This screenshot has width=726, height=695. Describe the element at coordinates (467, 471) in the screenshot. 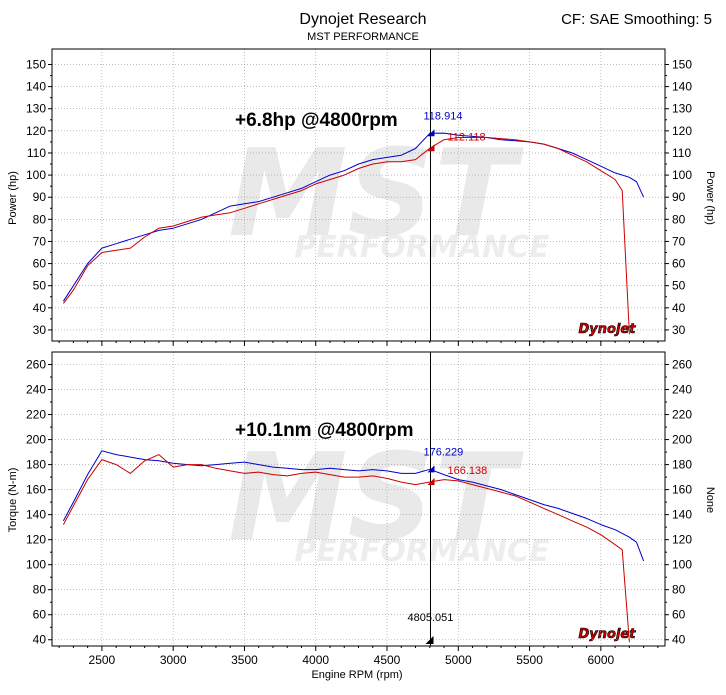

I see `cursor-value-run2: 166.138` at that location.